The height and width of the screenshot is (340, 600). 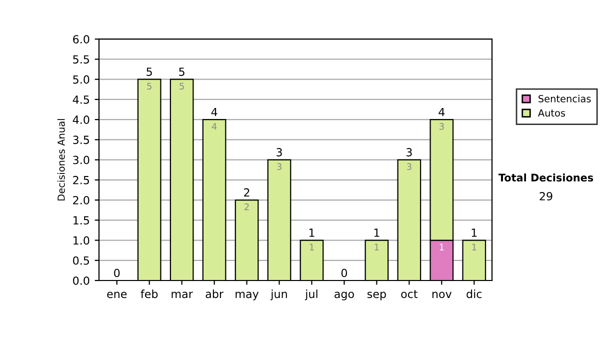 I want to click on y-tick-label: 0.0, so click(x=81, y=280).